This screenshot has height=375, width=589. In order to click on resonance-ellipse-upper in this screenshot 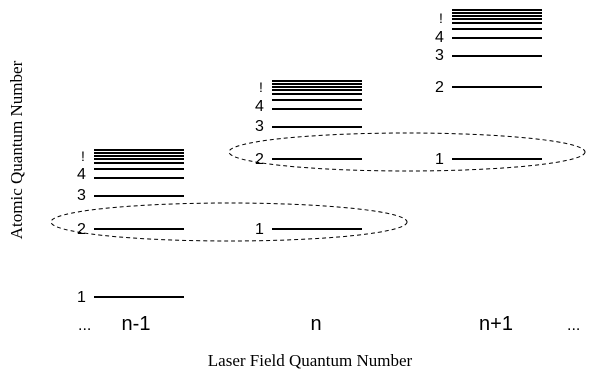, I will do `click(407, 152)`.